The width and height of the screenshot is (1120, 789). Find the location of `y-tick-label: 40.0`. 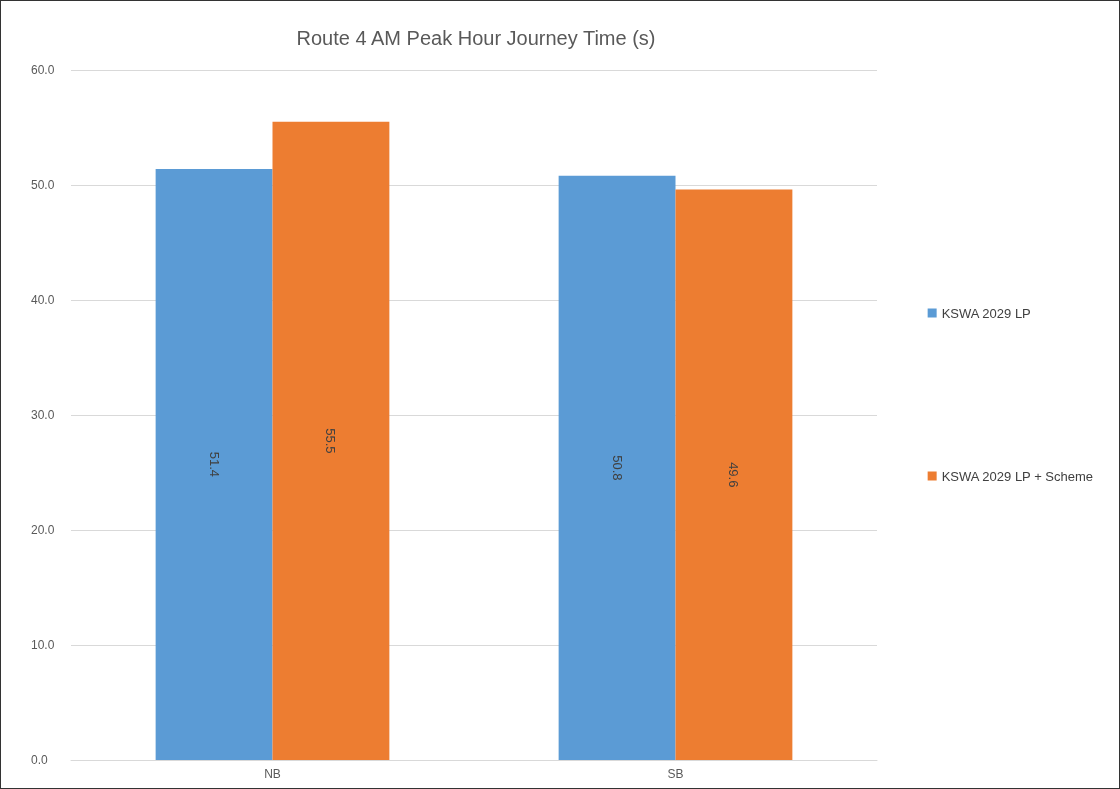

y-tick-label: 40.0 is located at coordinates (43, 300).